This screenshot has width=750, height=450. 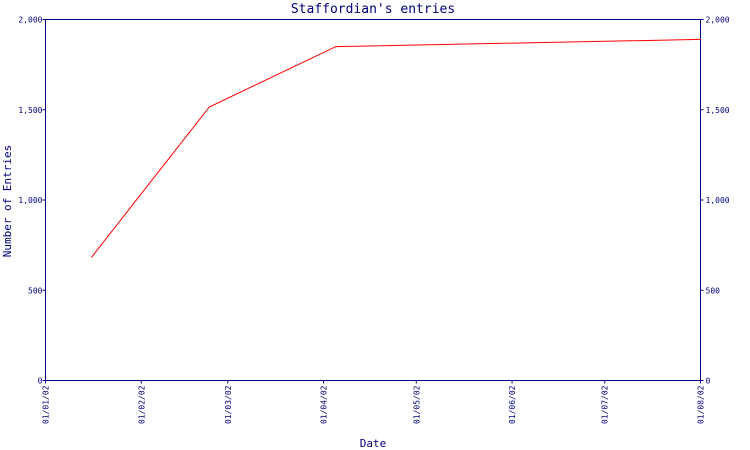 What do you see at coordinates (718, 20) in the screenshot?
I see `y-tick-label-right: 2,000` at bounding box center [718, 20].